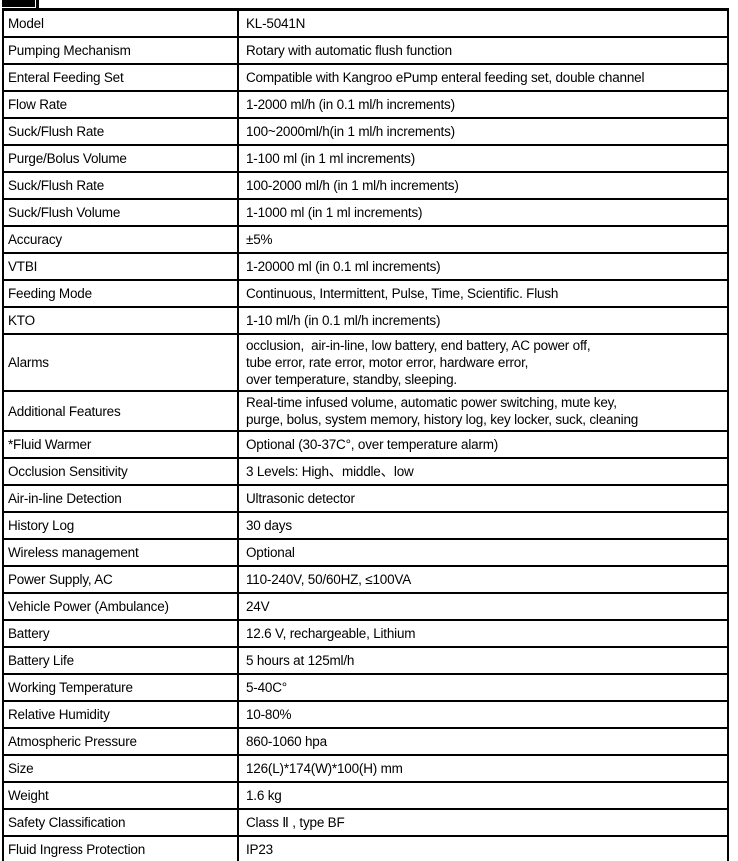 The width and height of the screenshot is (738, 861). What do you see at coordinates (121, 362) in the screenshot?
I see `spec-label: Alarms` at bounding box center [121, 362].